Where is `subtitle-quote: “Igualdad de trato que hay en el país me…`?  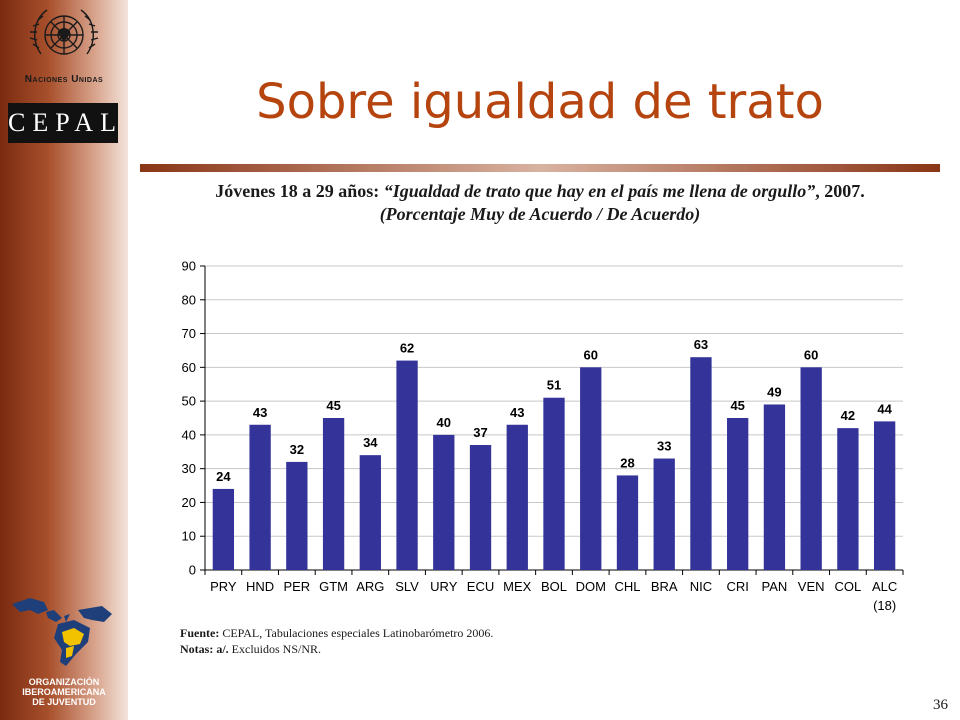 subtitle-quote: “Igualdad de trato que hay en el país me… is located at coordinates (599, 191).